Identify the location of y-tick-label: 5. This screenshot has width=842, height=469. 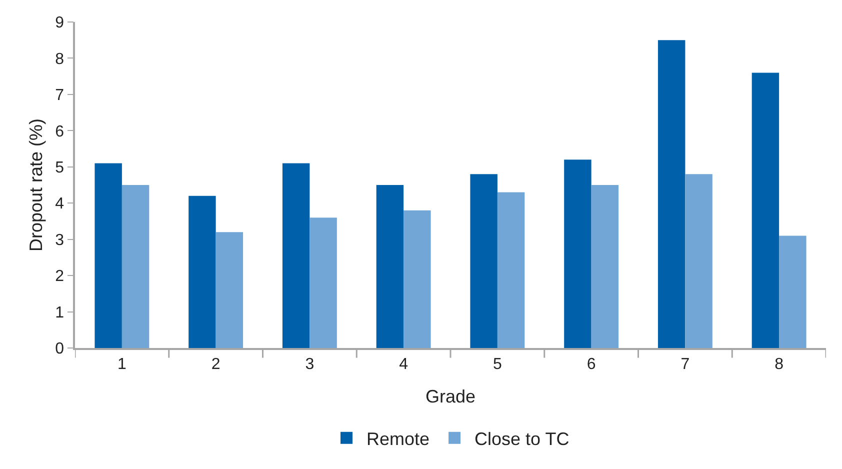
(59, 167).